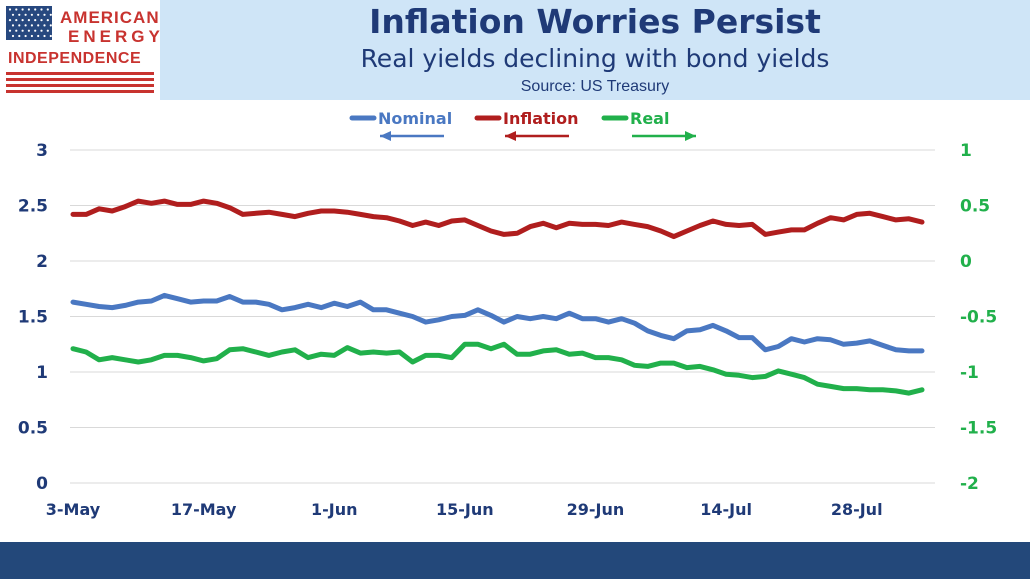 This screenshot has width=1030, height=579. What do you see at coordinates (595, 21) in the screenshot?
I see `chart-title: Inflation Worries Persist` at bounding box center [595, 21].